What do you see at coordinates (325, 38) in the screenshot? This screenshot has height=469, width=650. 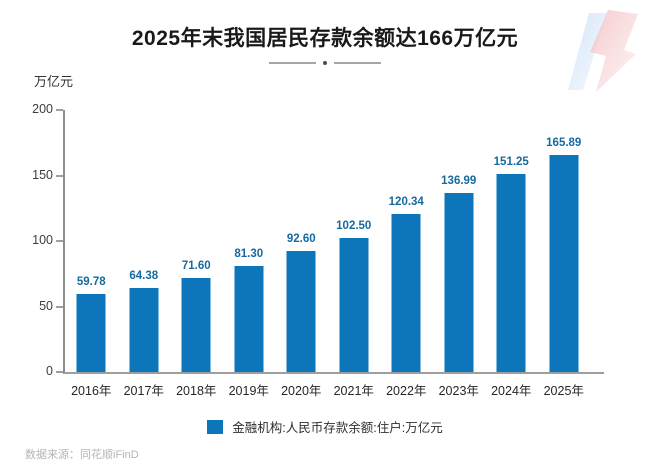 I see `page-title: 2025年末我国居民存款余额达166万亿元` at bounding box center [325, 38].